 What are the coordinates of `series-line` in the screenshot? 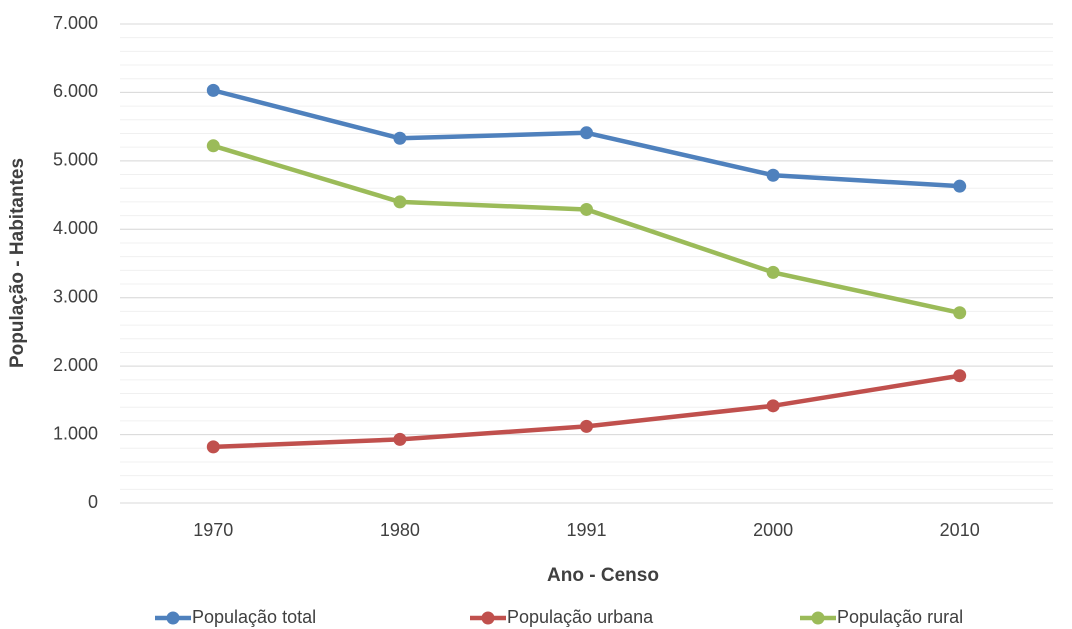 It's located at (587, 411).